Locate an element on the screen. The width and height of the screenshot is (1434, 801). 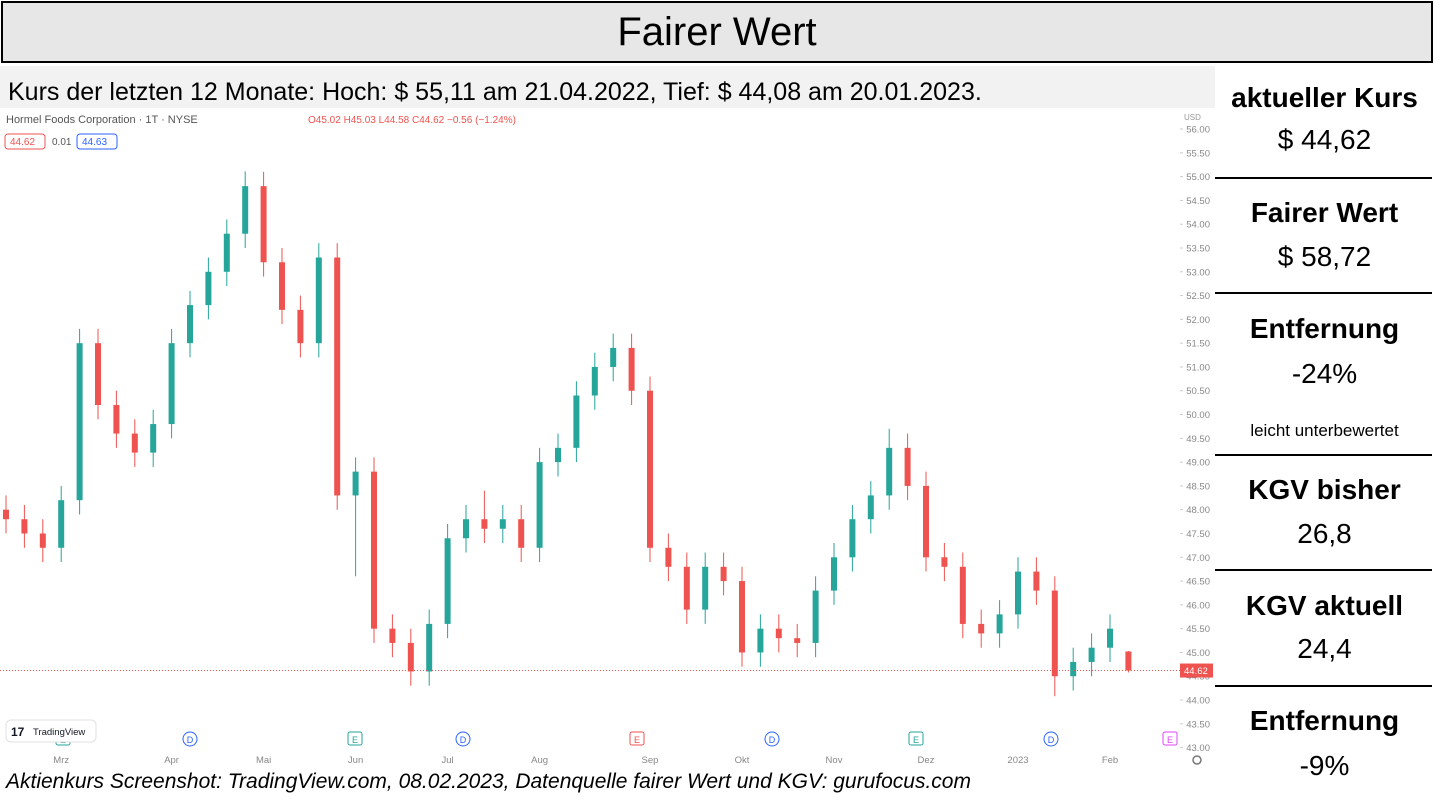
y-tick-label: 53.50 is located at coordinates (1198, 248).